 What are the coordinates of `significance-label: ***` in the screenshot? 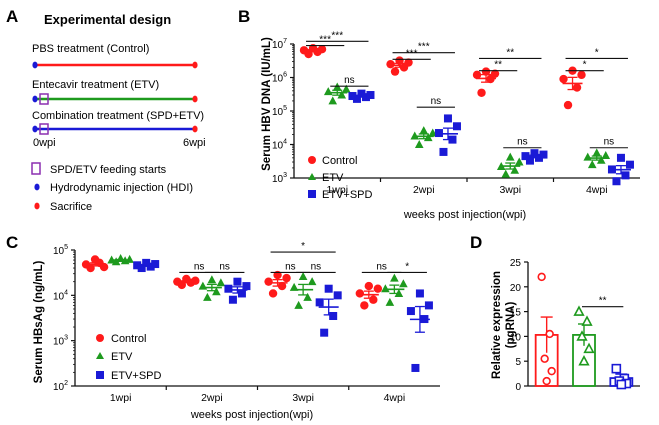 It's located at (412, 53).